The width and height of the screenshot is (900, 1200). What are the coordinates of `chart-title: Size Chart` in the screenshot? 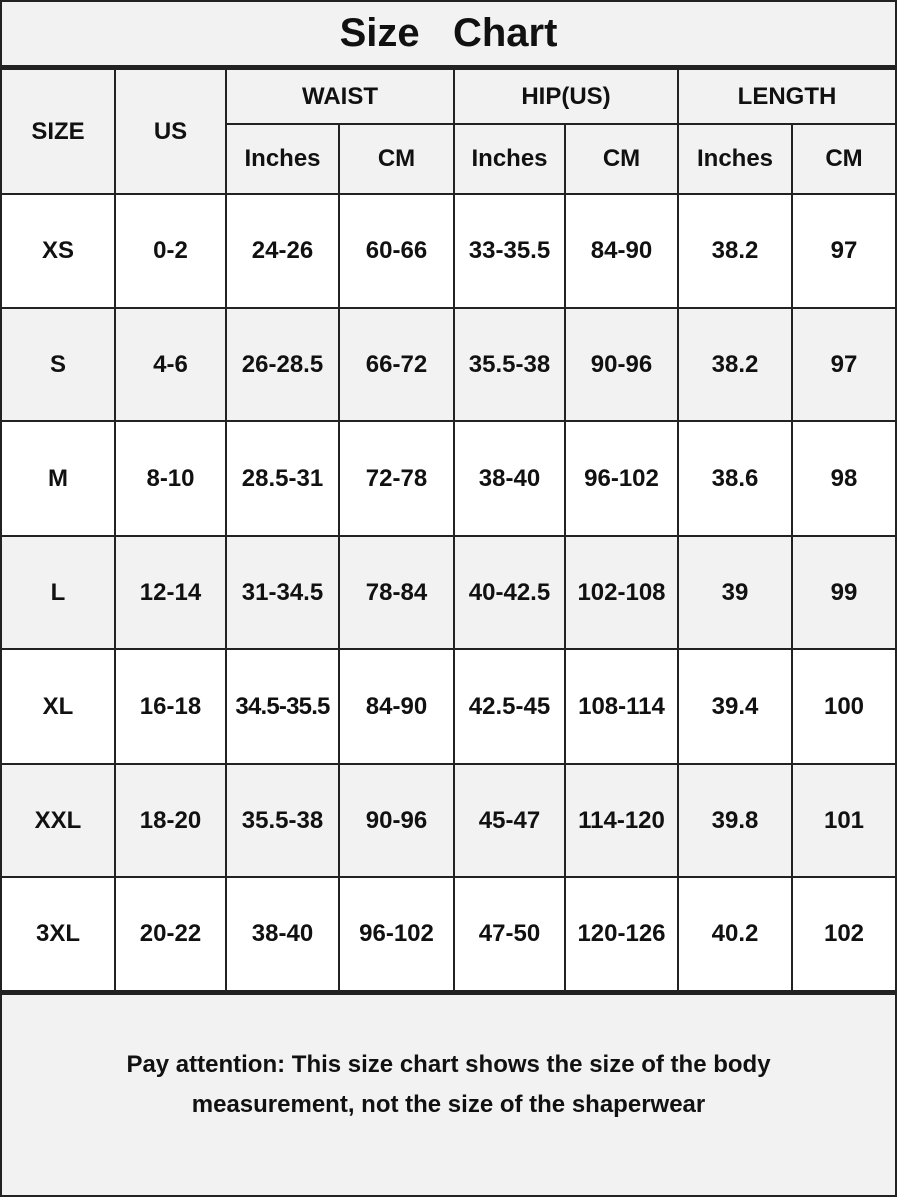 It's located at (448, 35).